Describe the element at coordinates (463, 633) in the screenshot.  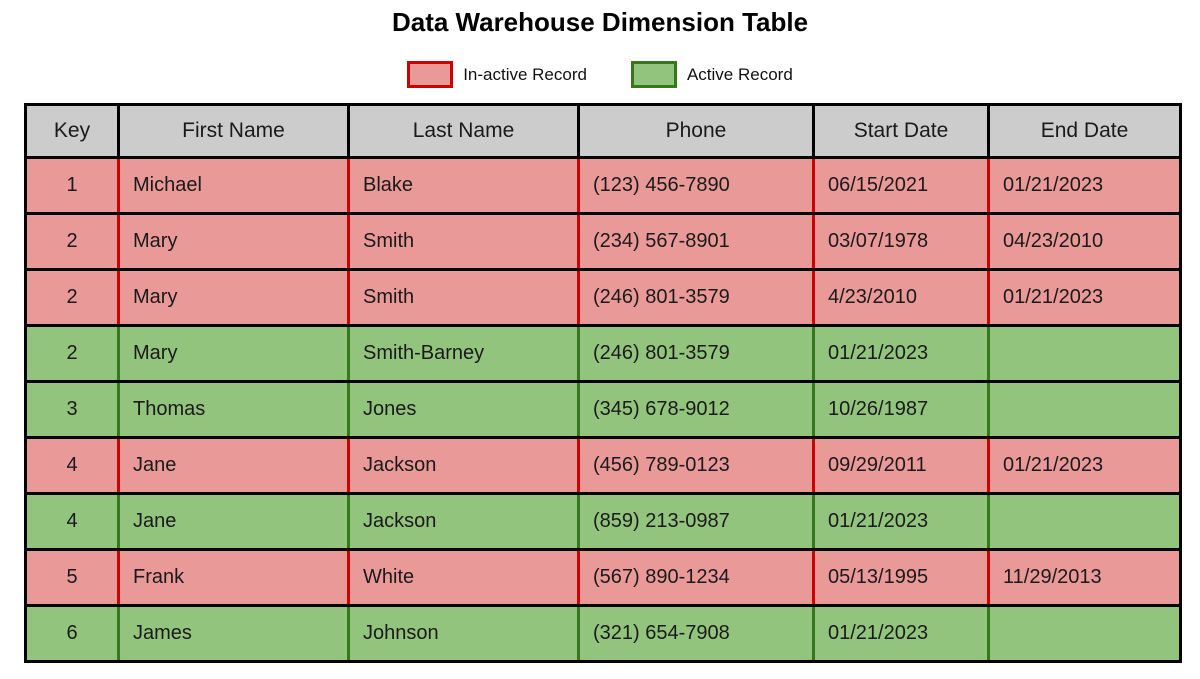
I see `cell-last-name: Johnson` at that location.